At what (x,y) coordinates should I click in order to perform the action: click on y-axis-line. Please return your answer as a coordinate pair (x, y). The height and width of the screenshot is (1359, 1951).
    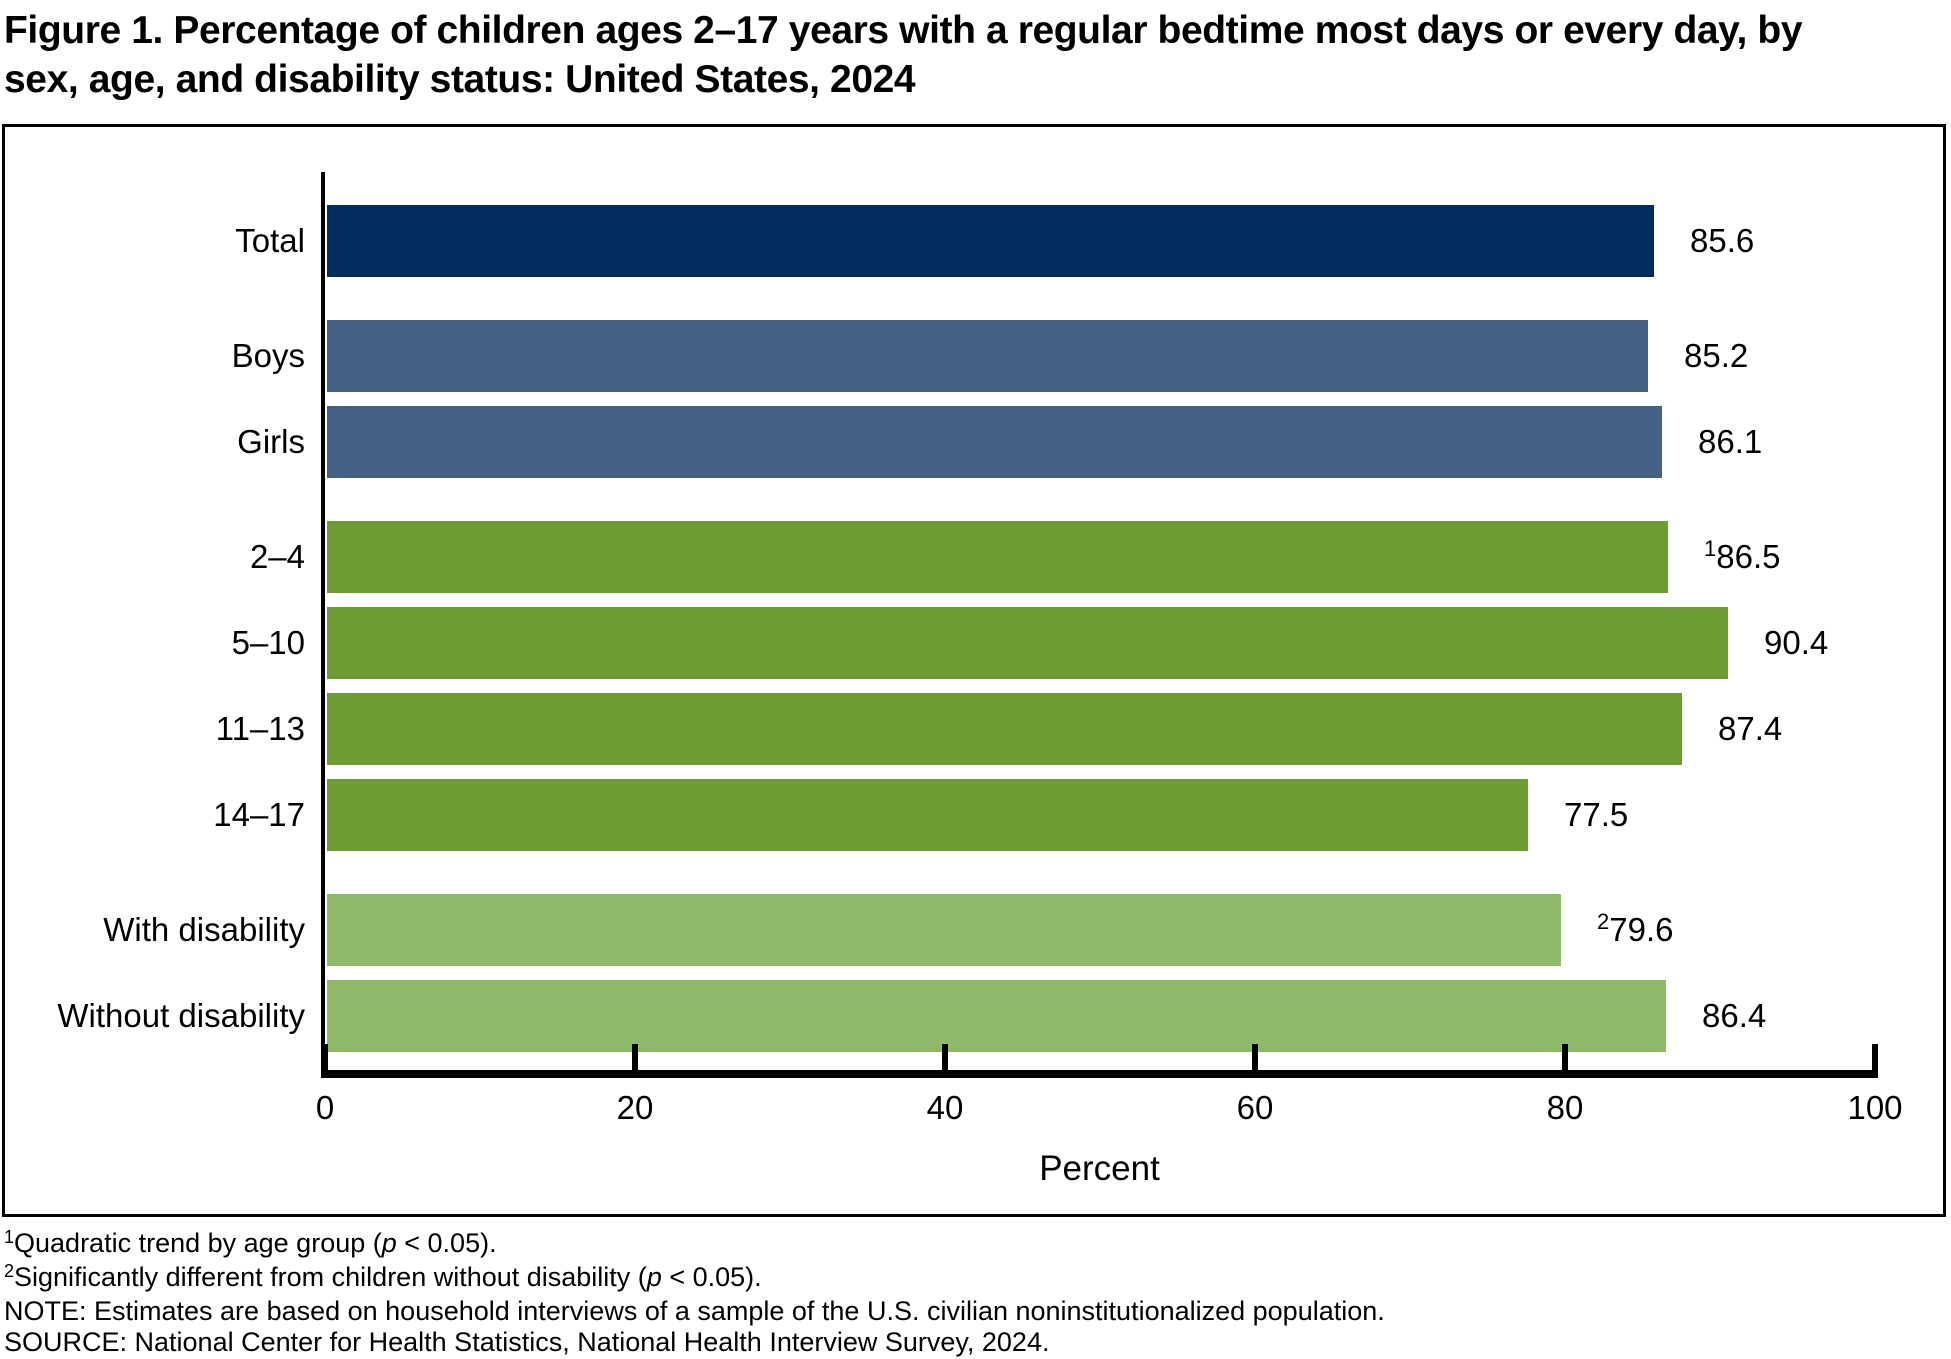
    Looking at the image, I should click on (323, 625).